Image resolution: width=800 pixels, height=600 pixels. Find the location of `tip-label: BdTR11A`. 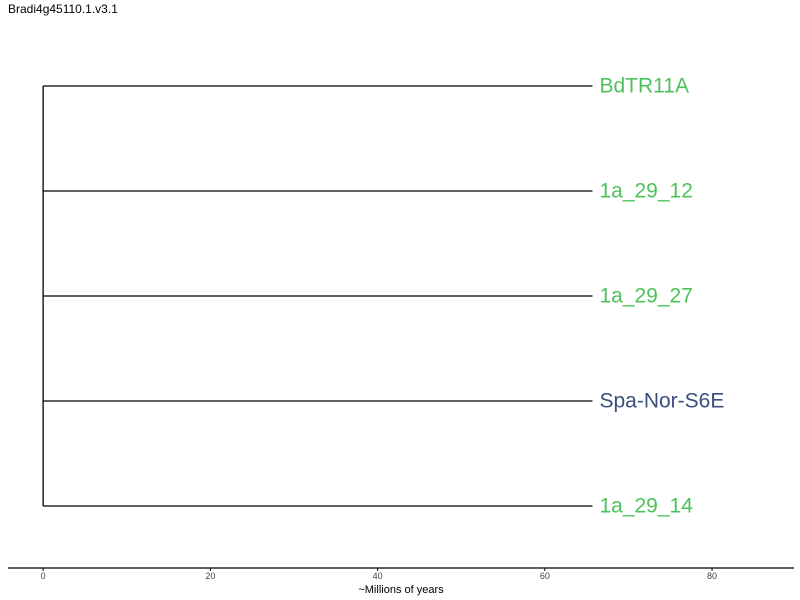

tip-label: BdTR11A is located at coordinates (644, 86).